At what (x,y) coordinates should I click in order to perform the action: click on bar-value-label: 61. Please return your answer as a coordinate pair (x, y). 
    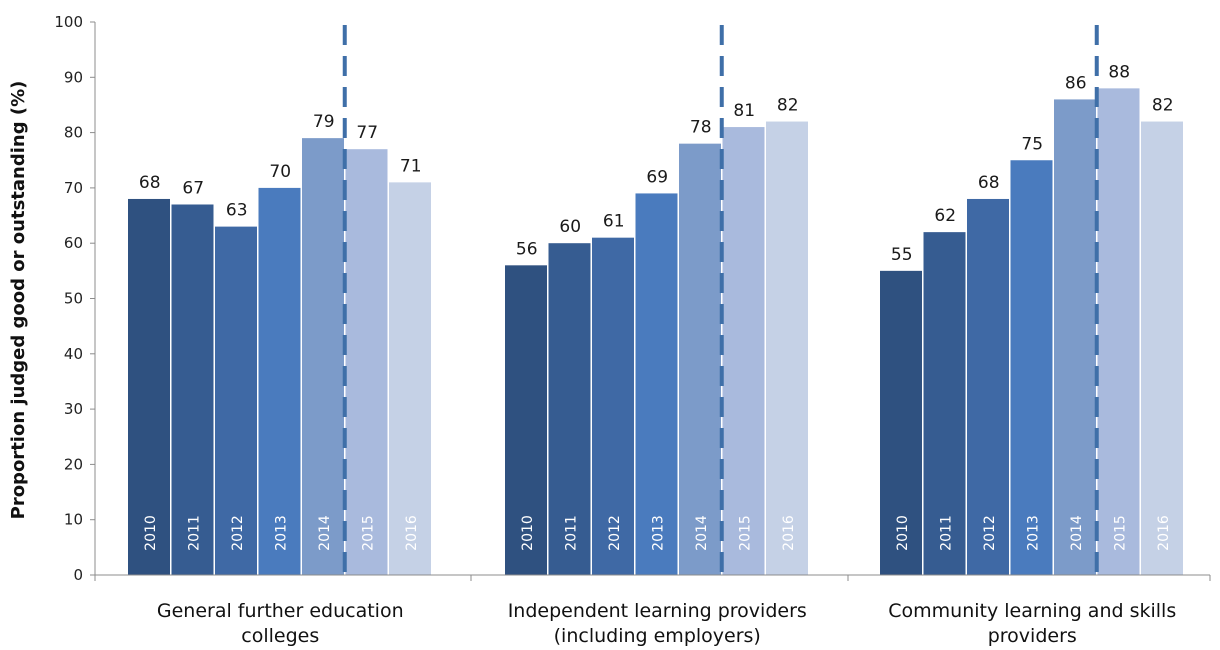
    Looking at the image, I should click on (614, 222).